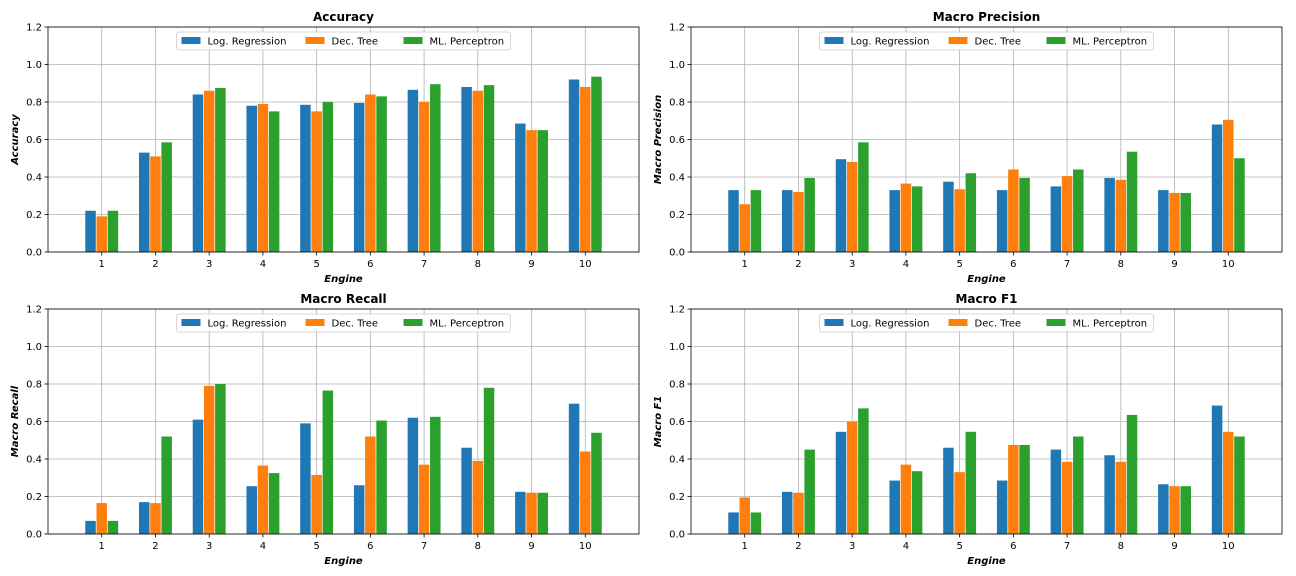 The image size is (1296, 576). Describe the element at coordinates (34, 178) in the screenshot. I see `chart-accuracy-ytick-label: 0.4` at that location.